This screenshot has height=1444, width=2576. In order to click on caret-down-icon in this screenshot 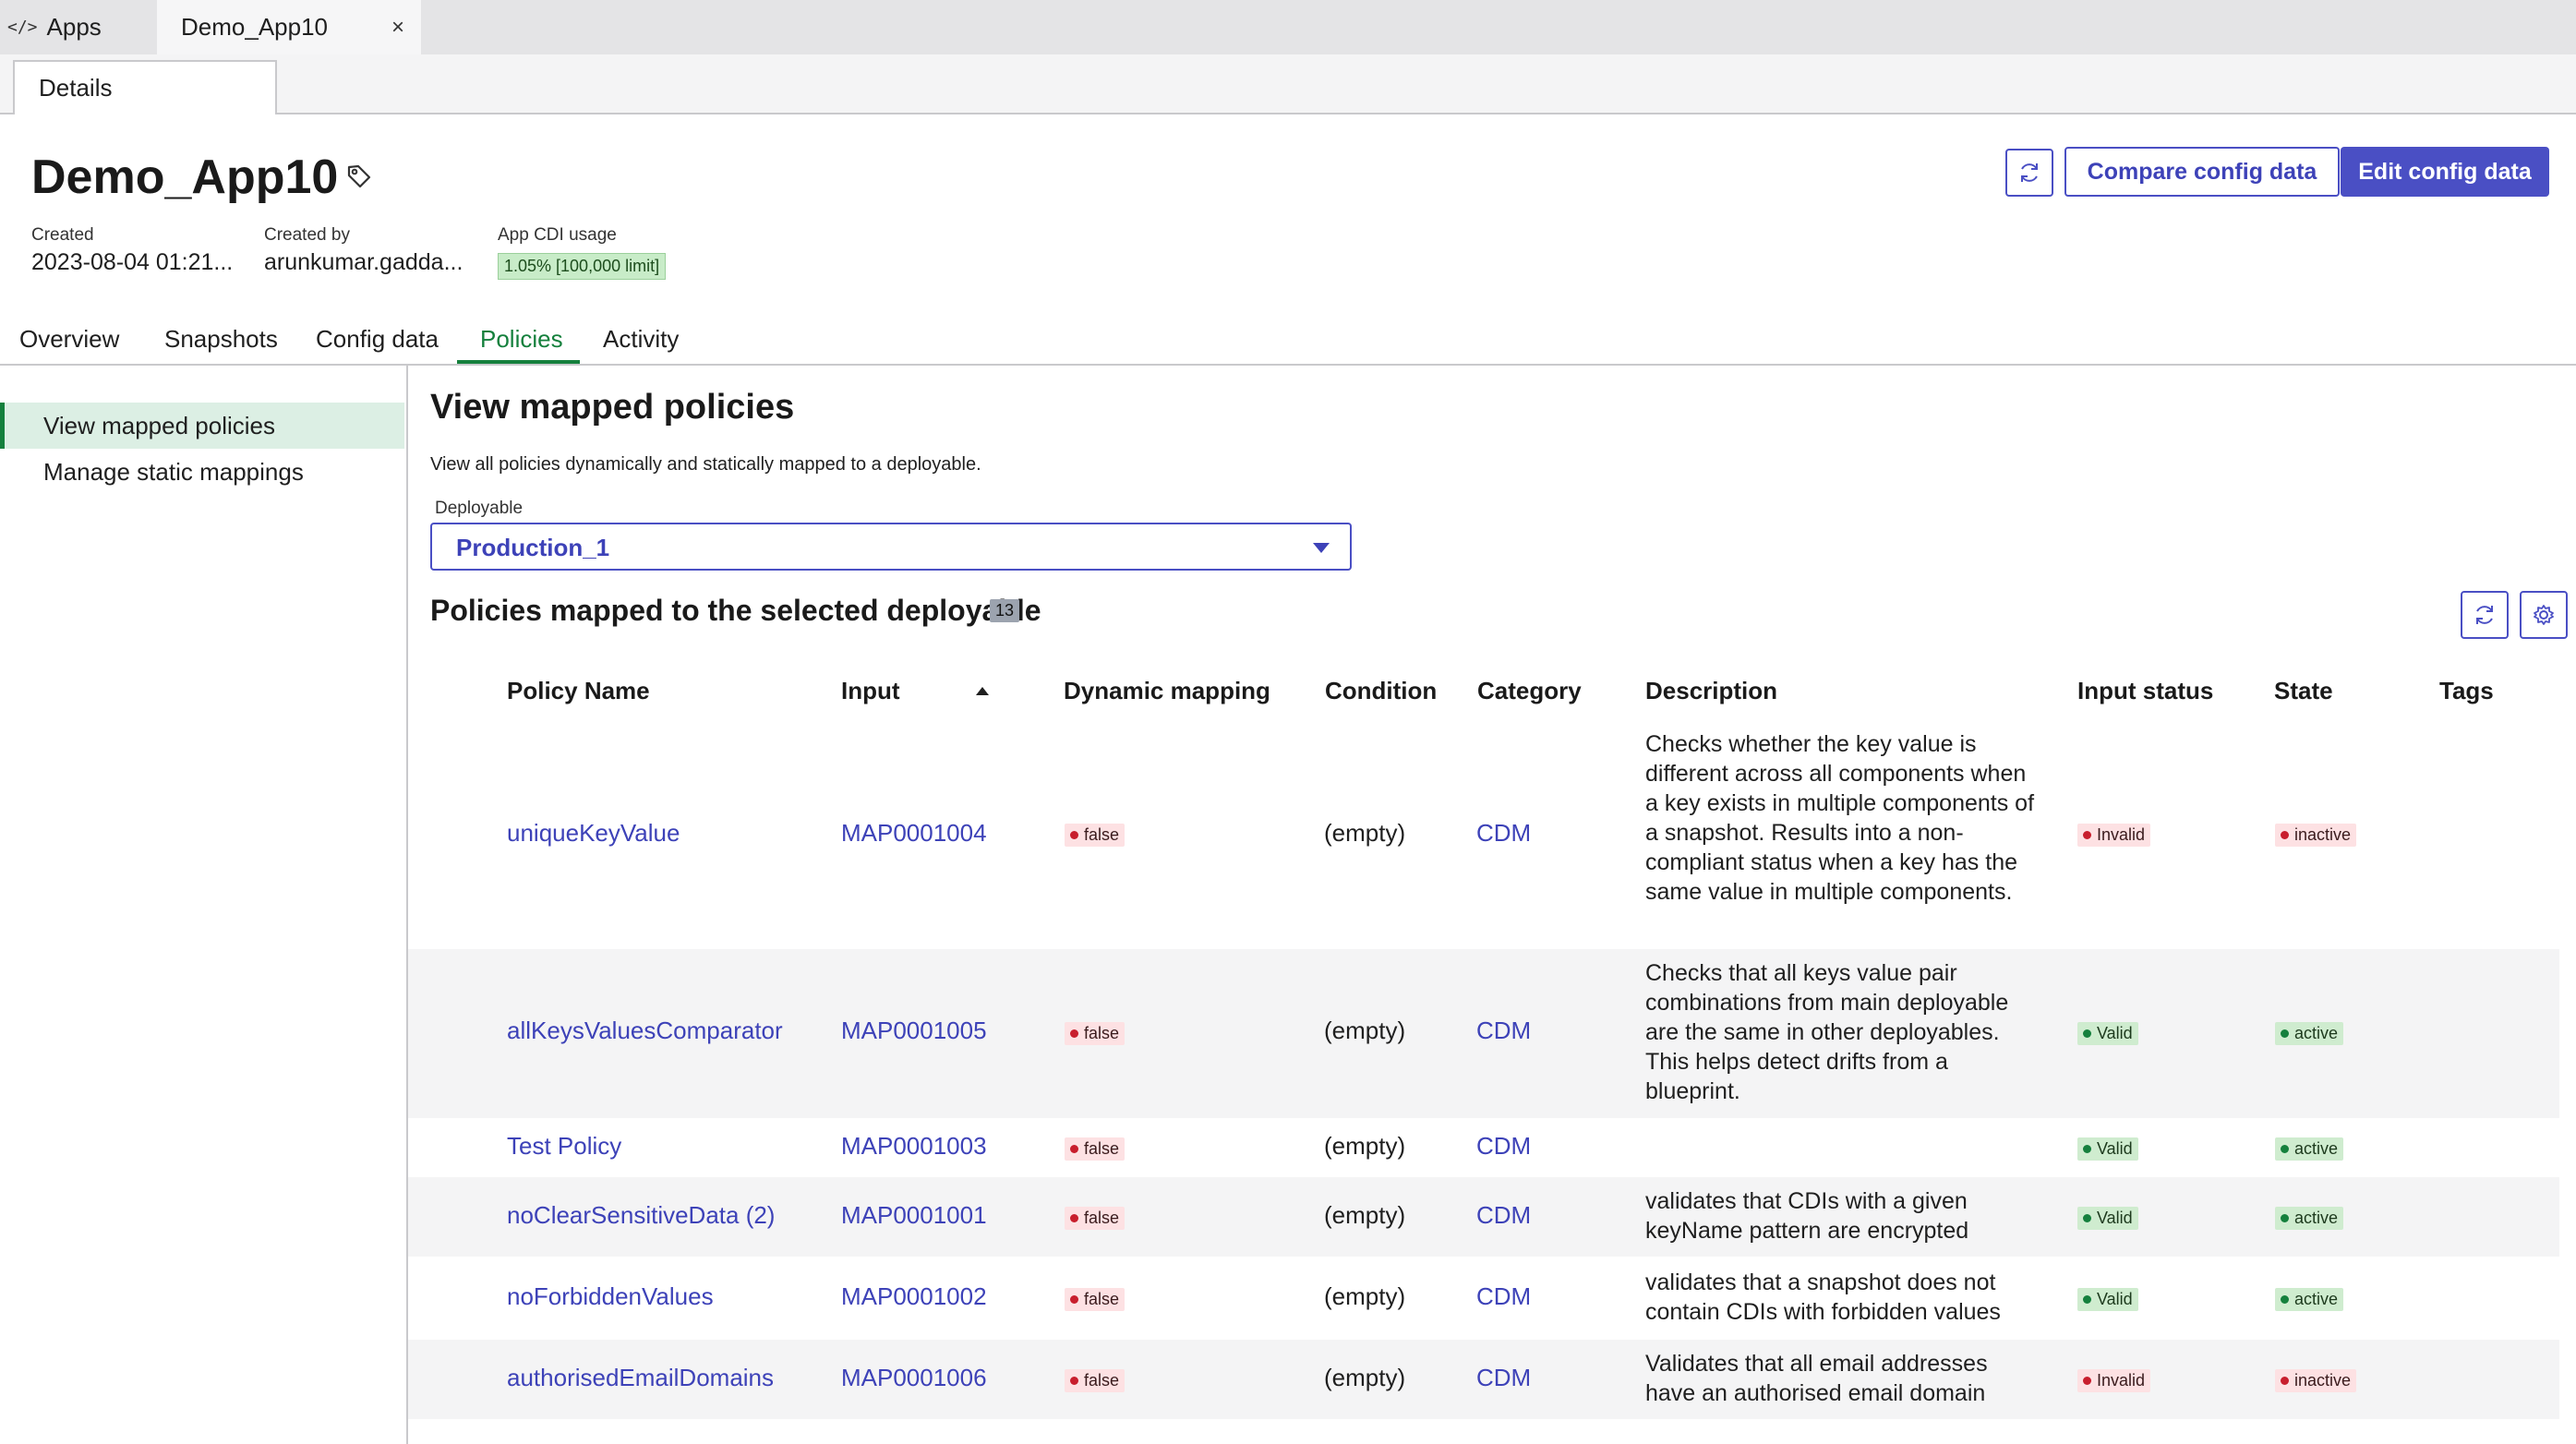, I will do `click(1321, 548)`.